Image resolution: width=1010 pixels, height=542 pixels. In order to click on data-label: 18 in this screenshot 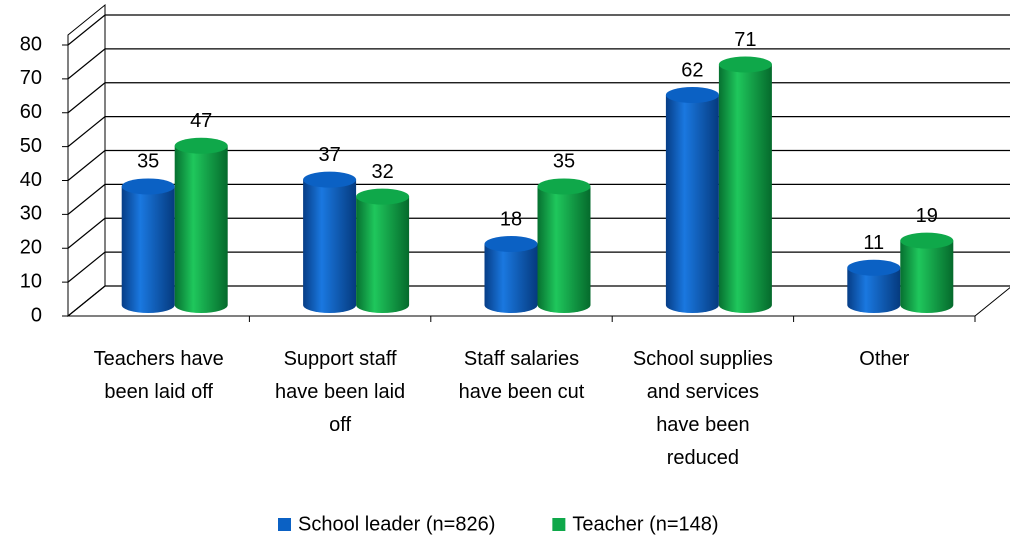, I will do `click(511, 219)`.